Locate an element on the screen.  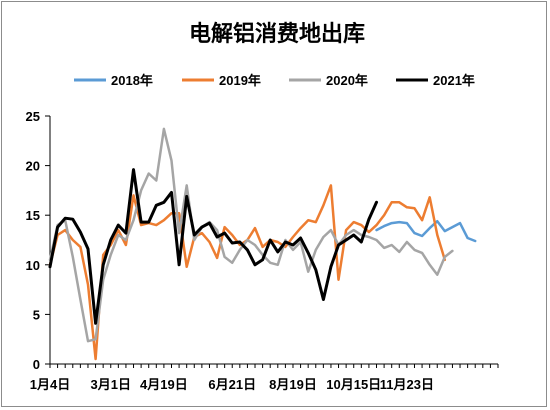
x-tick-label: 11月23日 is located at coordinates (407, 384).